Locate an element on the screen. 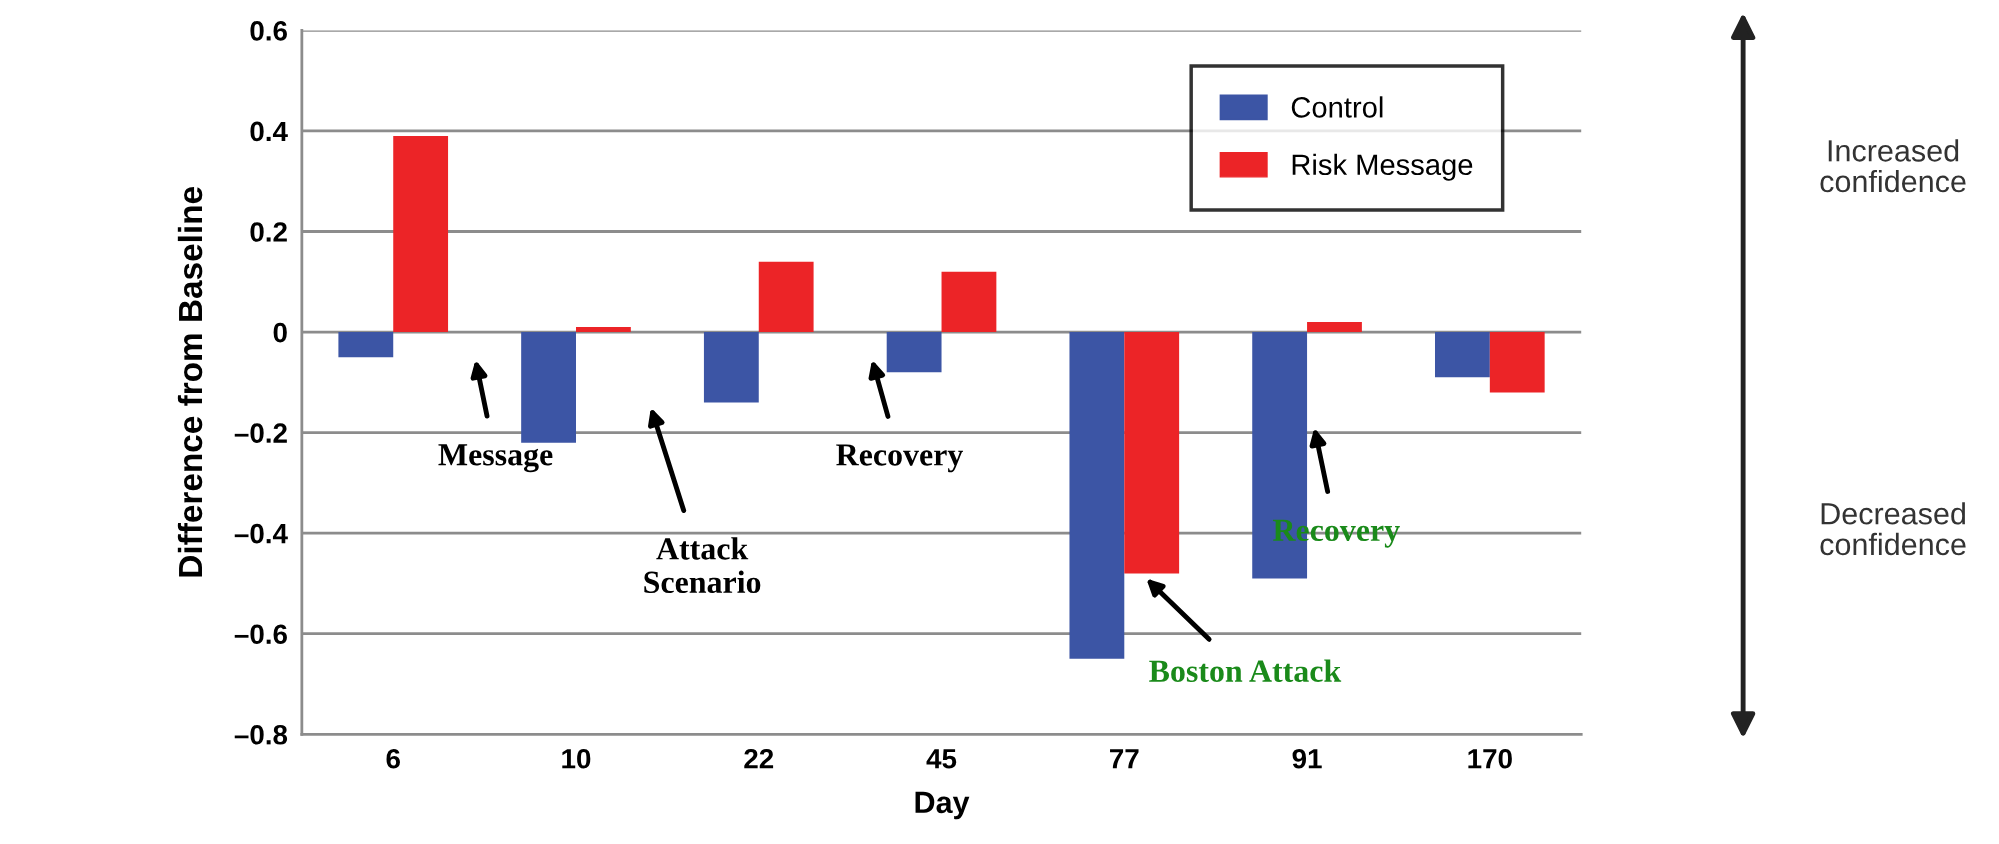  y-axis-title: Difference from Baseline is located at coordinates (190, 382).